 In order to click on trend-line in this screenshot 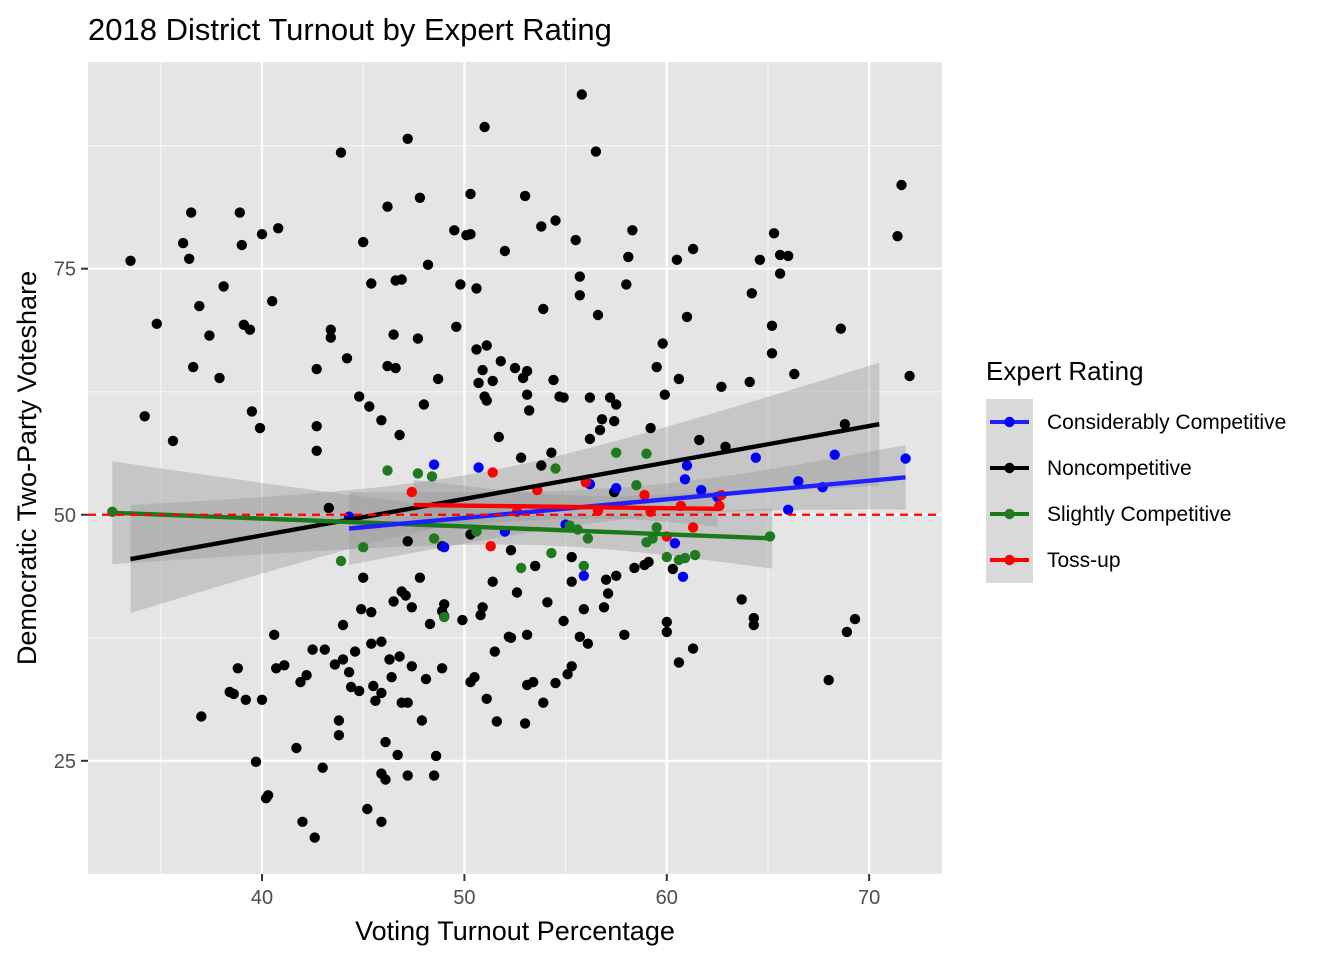, I will do `click(505, 492)`.